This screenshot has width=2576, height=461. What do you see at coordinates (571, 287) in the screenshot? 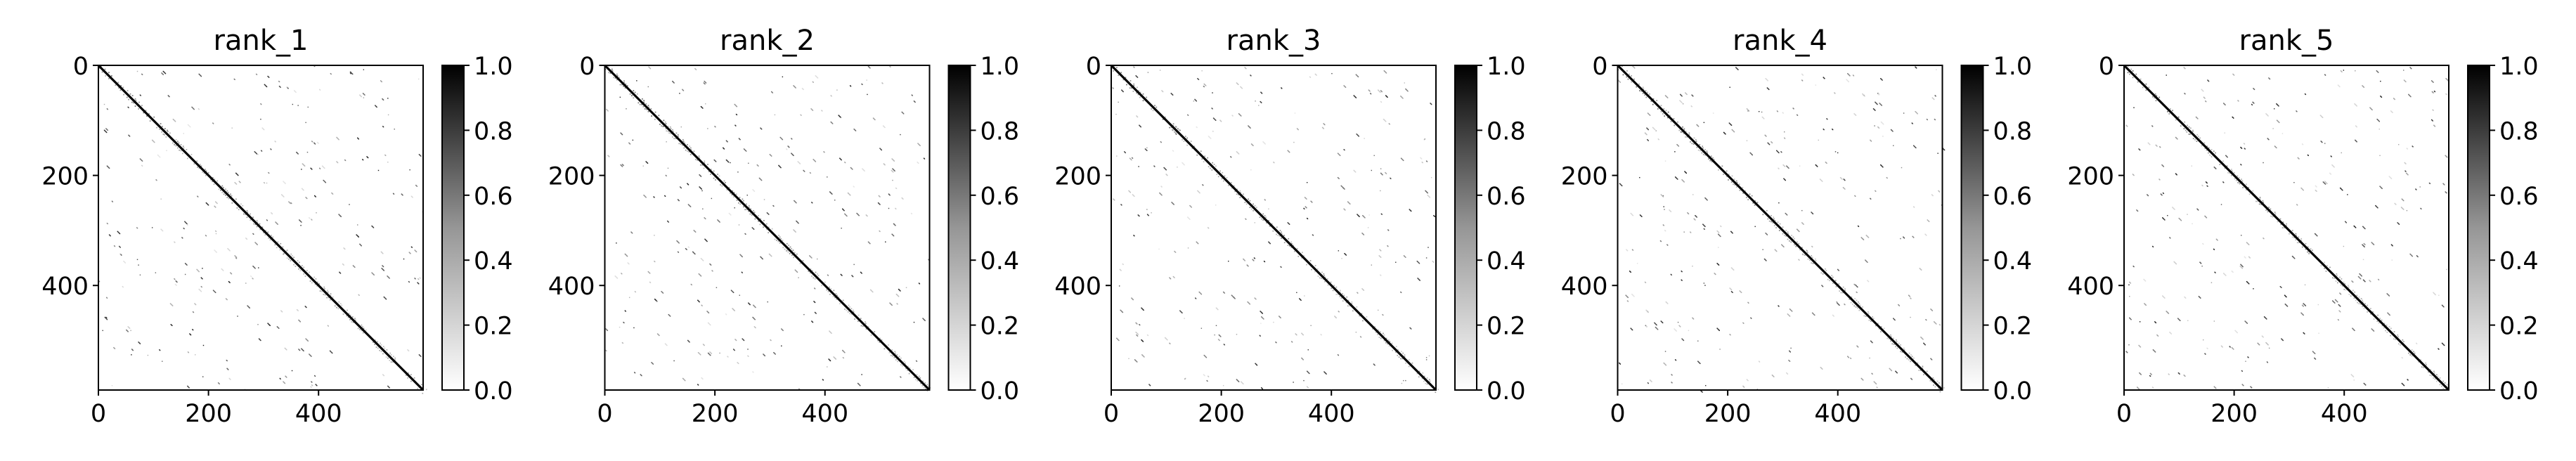
I see `y-tick-label: 400` at bounding box center [571, 287].